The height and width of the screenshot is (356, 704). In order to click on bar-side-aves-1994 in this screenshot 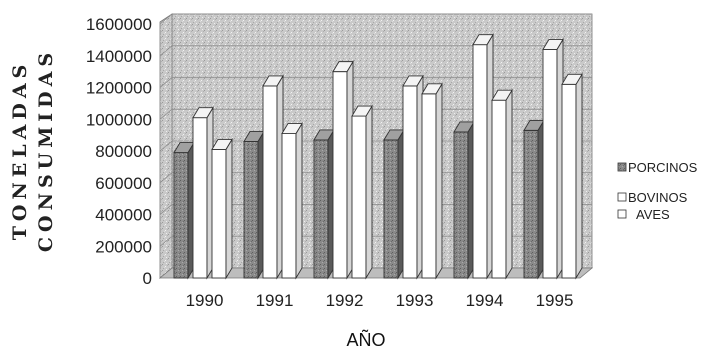, I will do `click(509, 184)`.